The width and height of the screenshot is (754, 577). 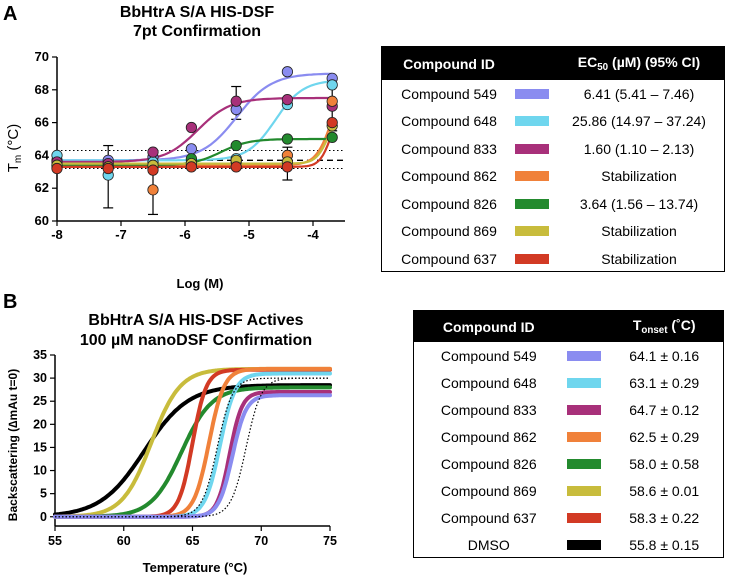 I want to click on panel-b-ytick-label: 0, so click(x=43, y=517).